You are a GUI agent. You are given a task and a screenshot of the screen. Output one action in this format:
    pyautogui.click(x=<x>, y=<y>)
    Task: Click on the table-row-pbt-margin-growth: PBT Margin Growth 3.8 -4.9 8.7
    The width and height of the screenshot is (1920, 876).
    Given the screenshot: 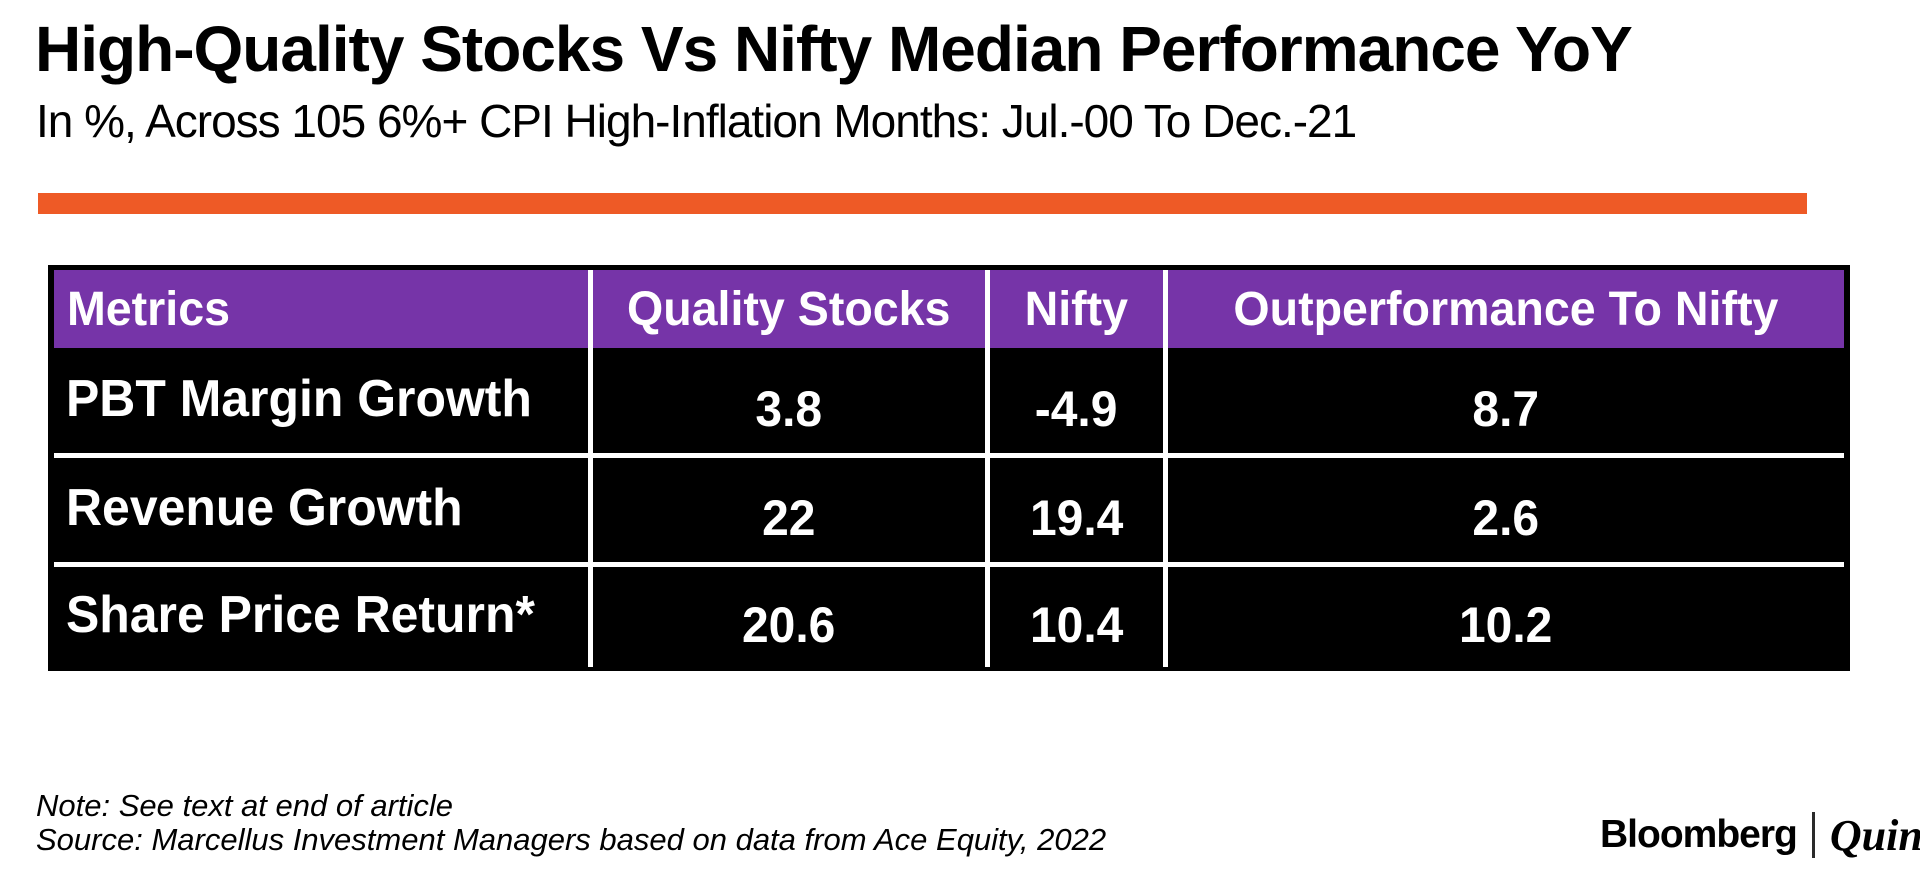 What is the action you would take?
    pyautogui.click(x=949, y=400)
    